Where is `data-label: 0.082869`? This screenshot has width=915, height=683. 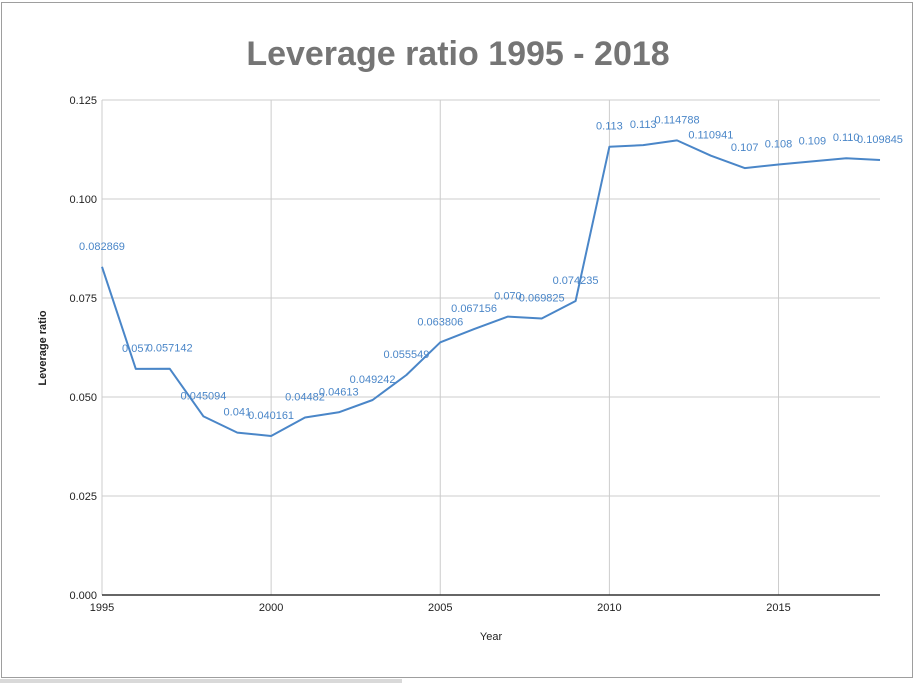
data-label: 0.082869 is located at coordinates (102, 247).